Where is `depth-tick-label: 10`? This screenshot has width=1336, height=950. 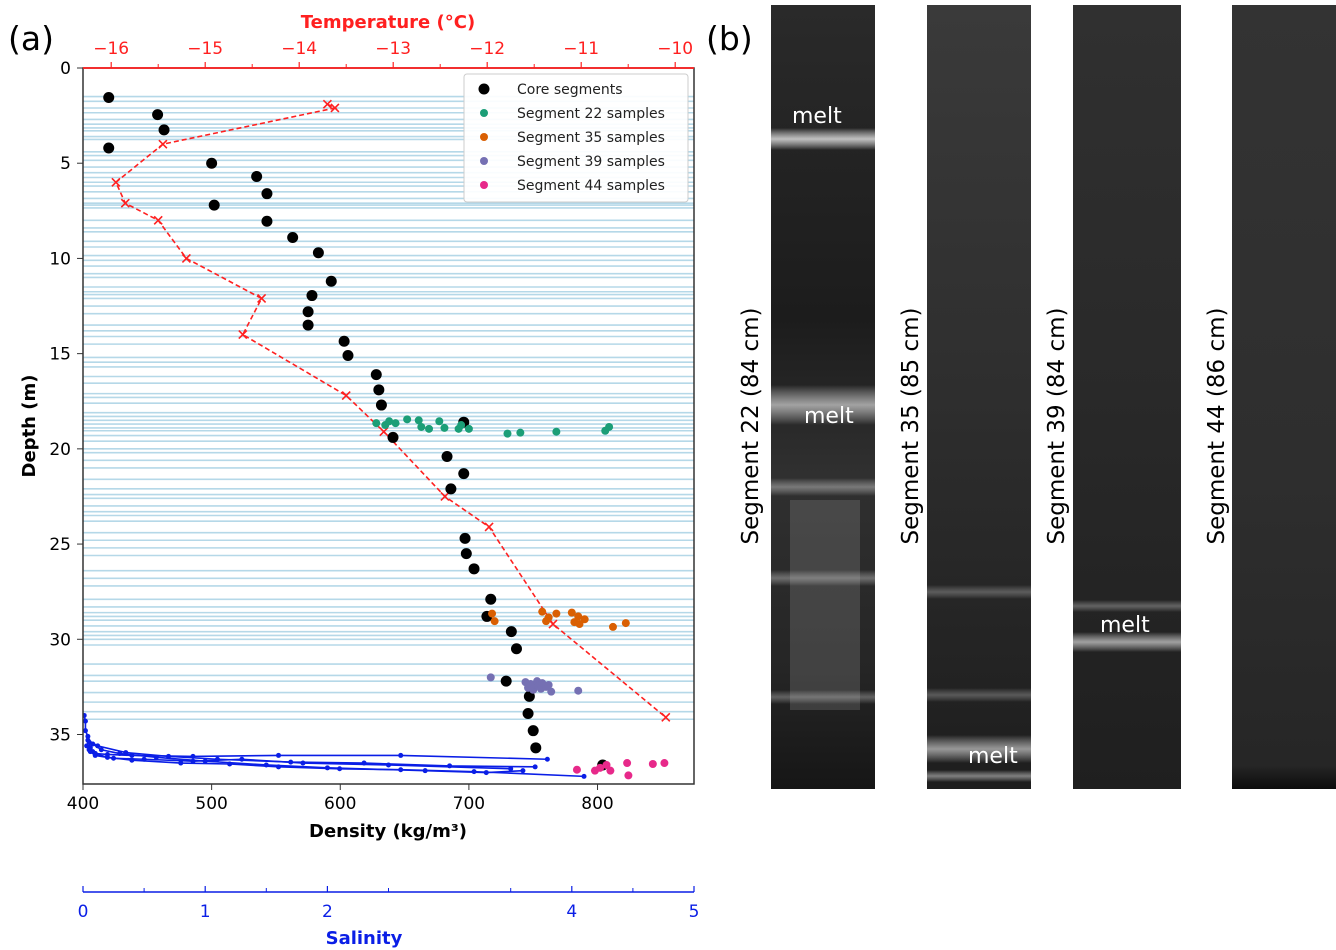
depth-tick-label: 10 is located at coordinates (60, 259).